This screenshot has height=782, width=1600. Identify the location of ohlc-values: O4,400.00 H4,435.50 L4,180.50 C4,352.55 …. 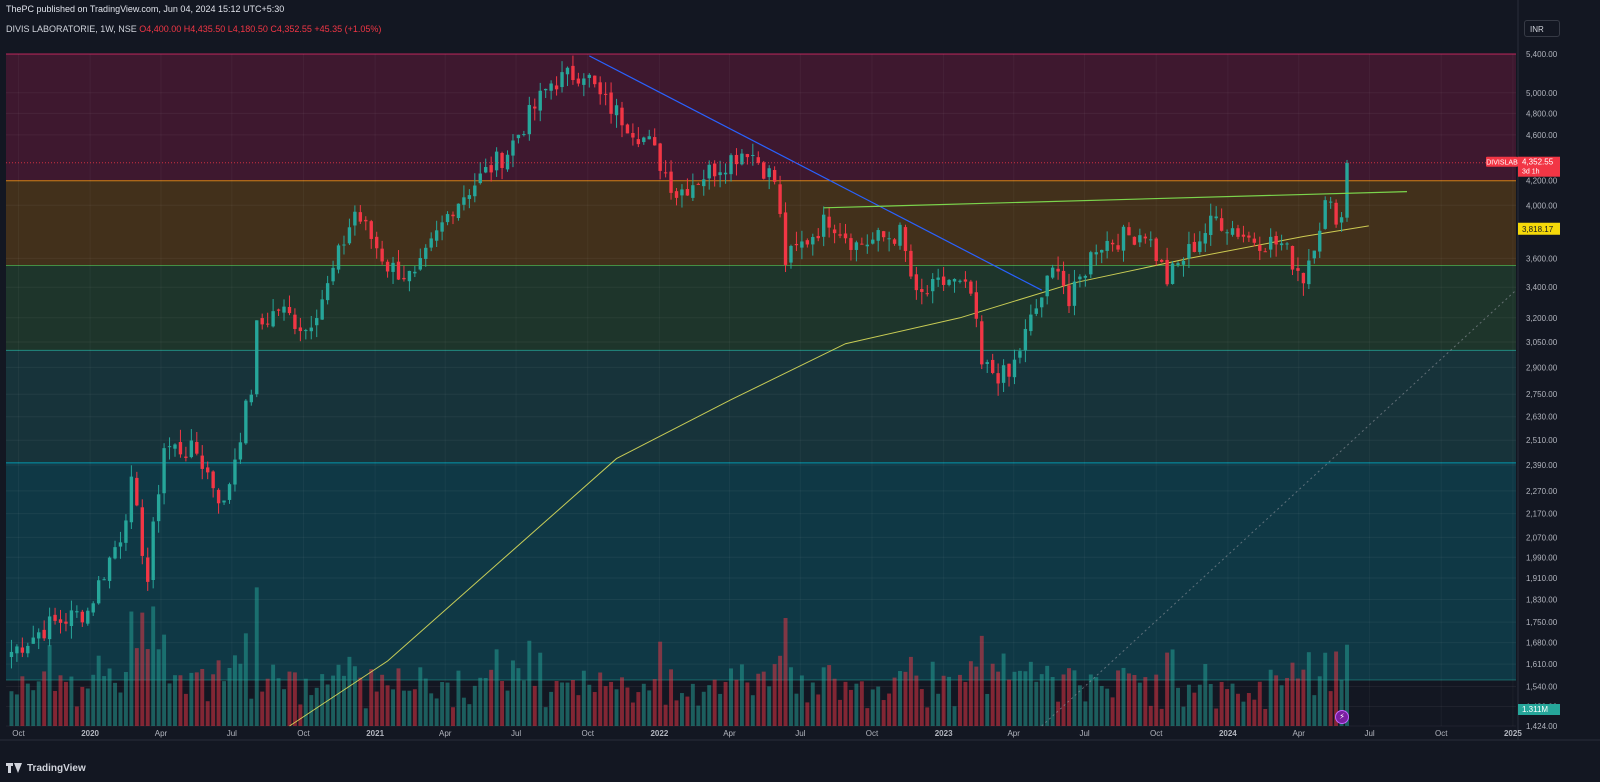
(260, 29).